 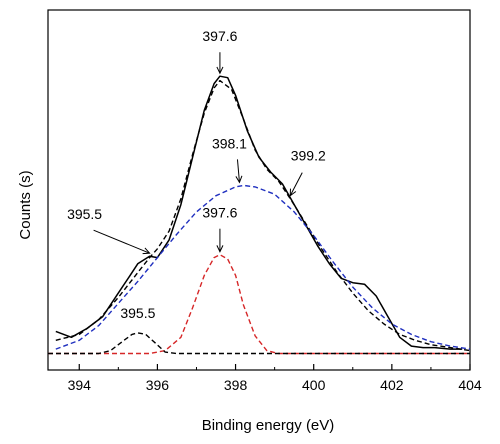 I want to click on x-tick-label: 398, so click(x=236, y=385).